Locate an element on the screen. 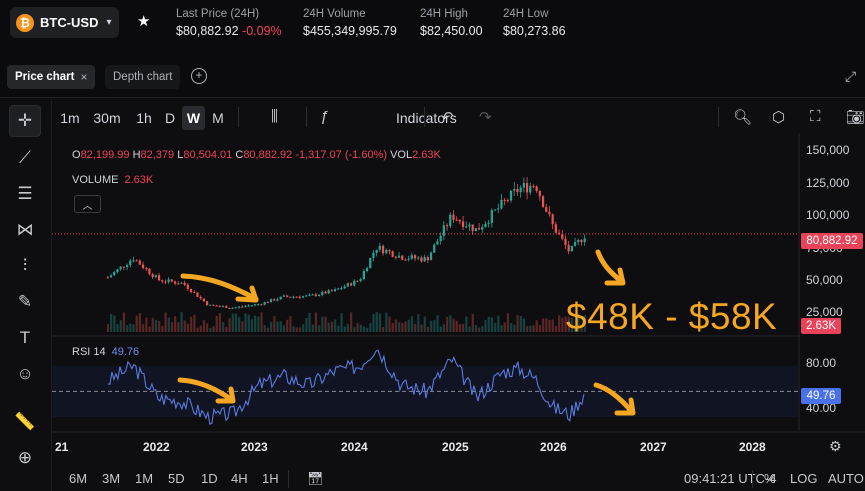 The height and width of the screenshot is (491, 865). crosshair-icon: ✛ is located at coordinates (25, 121).